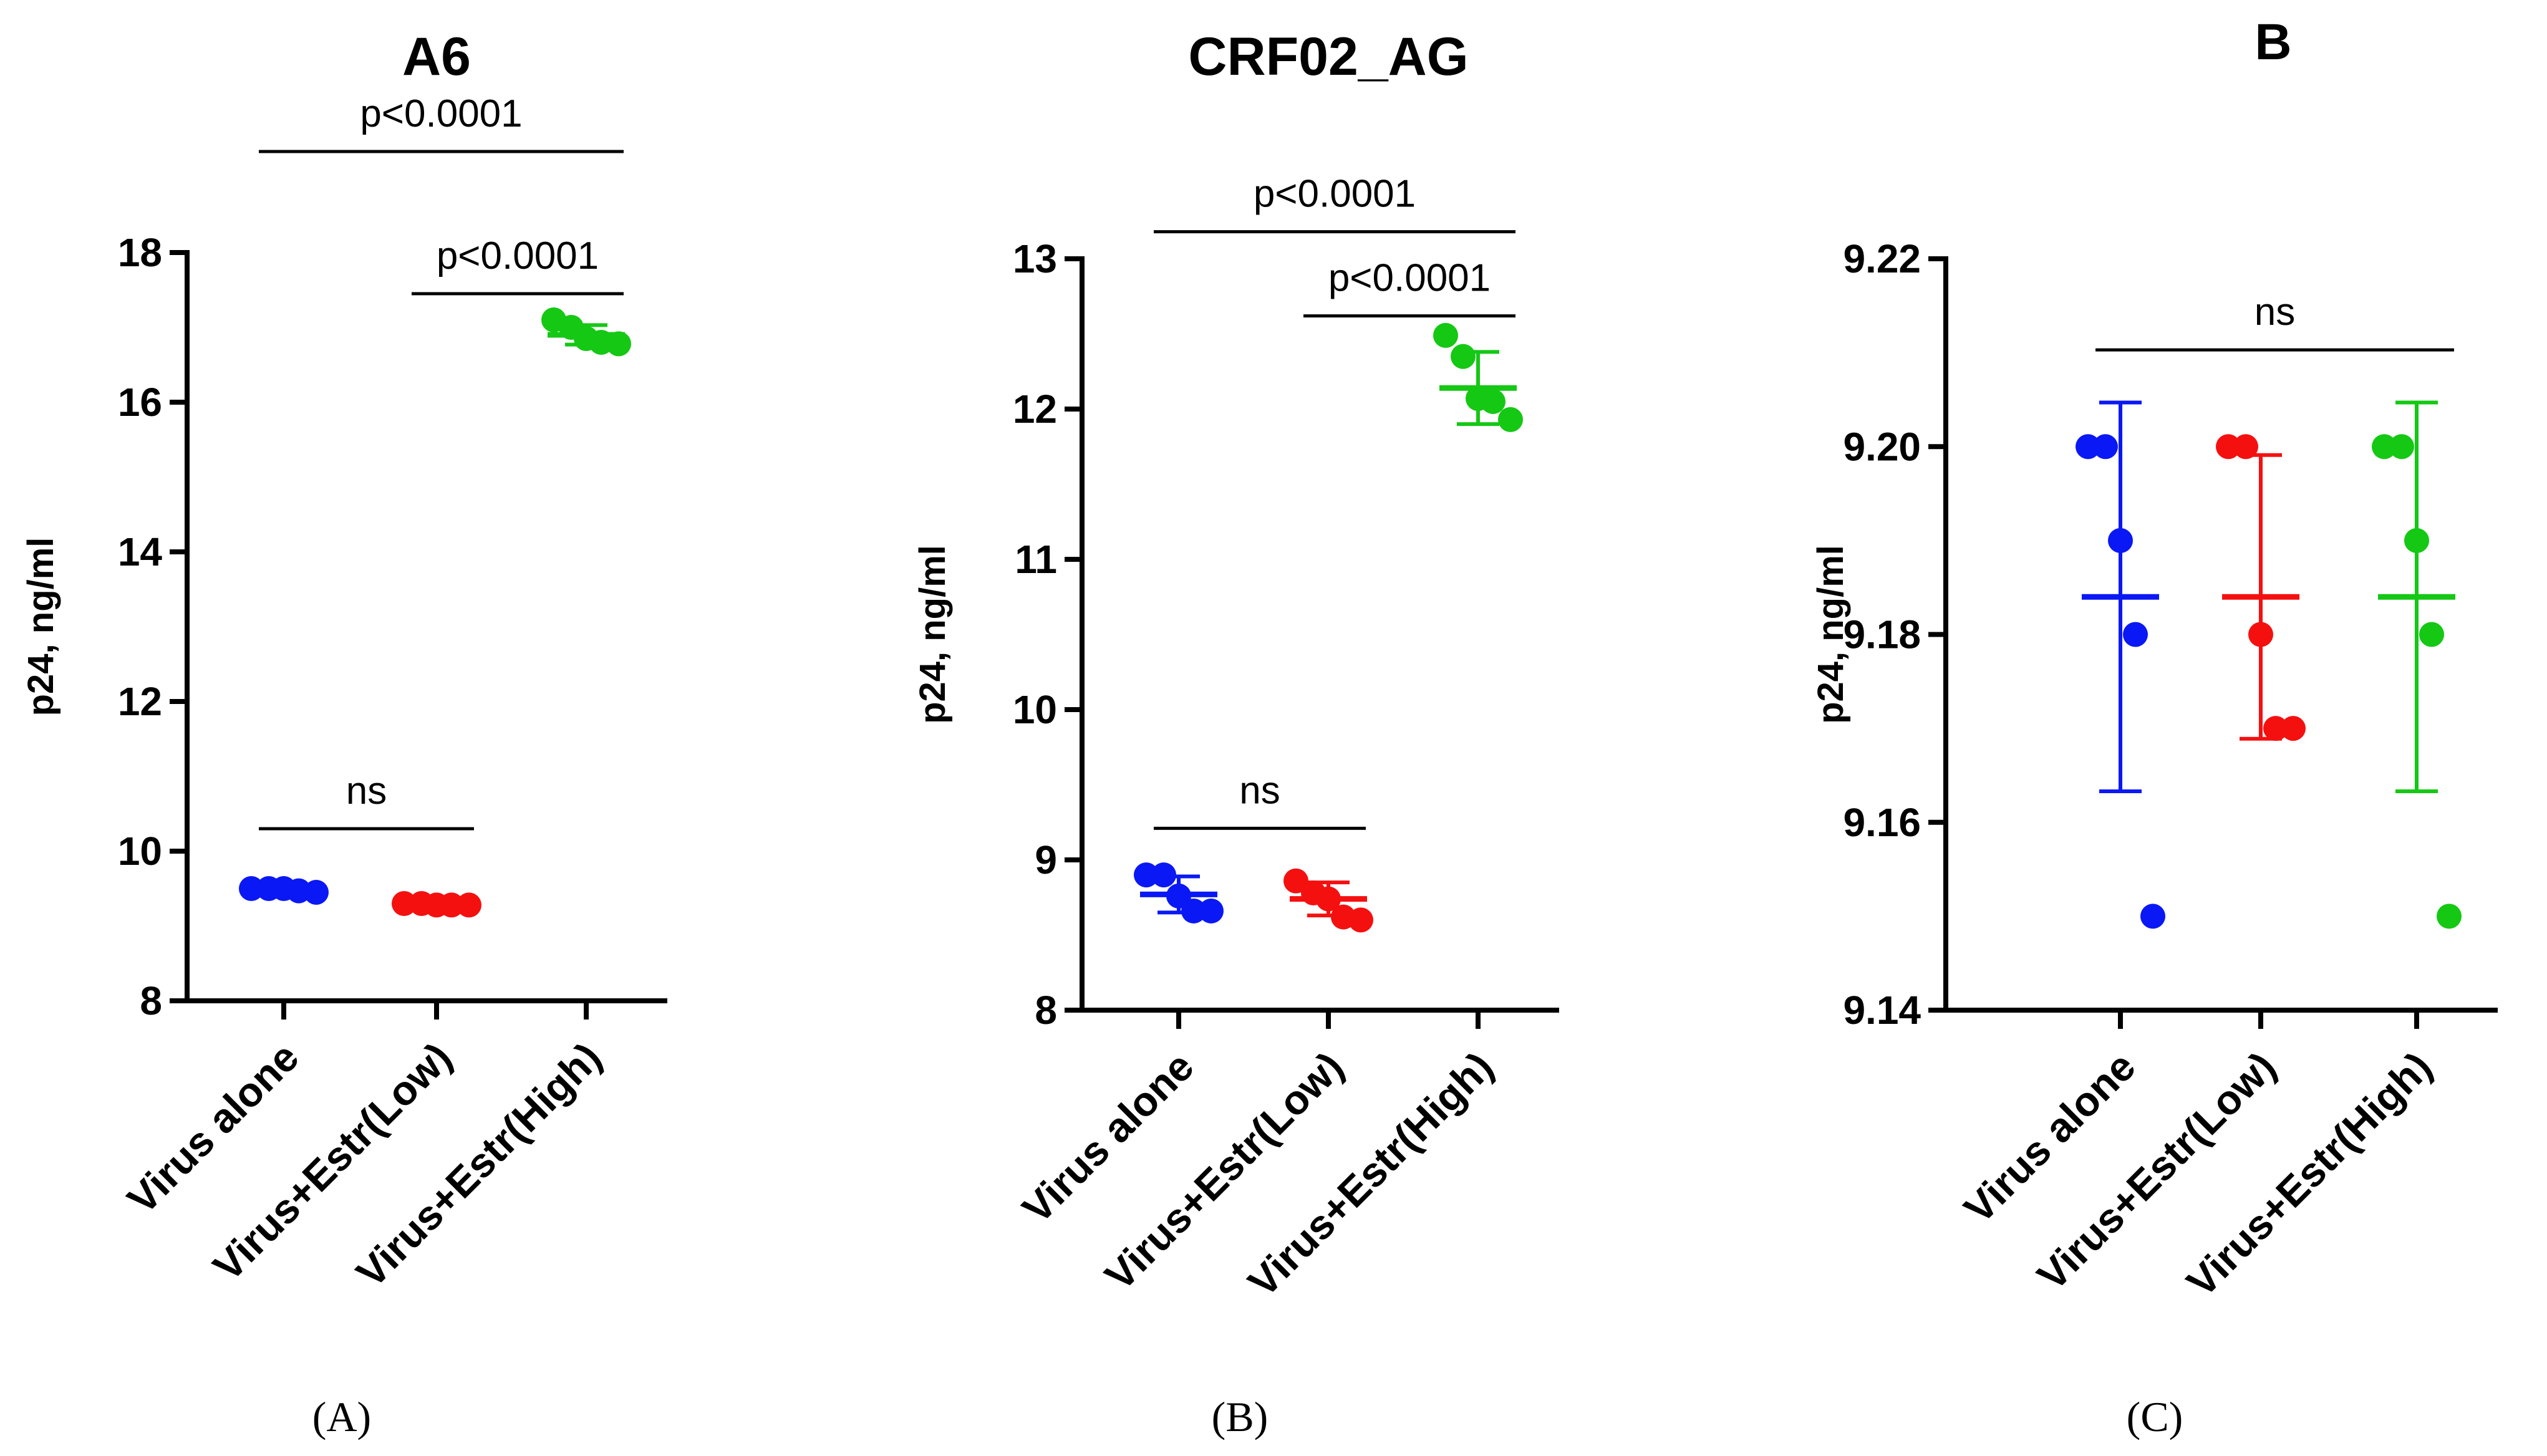  Describe the element at coordinates (1882, 258) in the screenshot. I see `y-tick-label: 9.22` at that location.